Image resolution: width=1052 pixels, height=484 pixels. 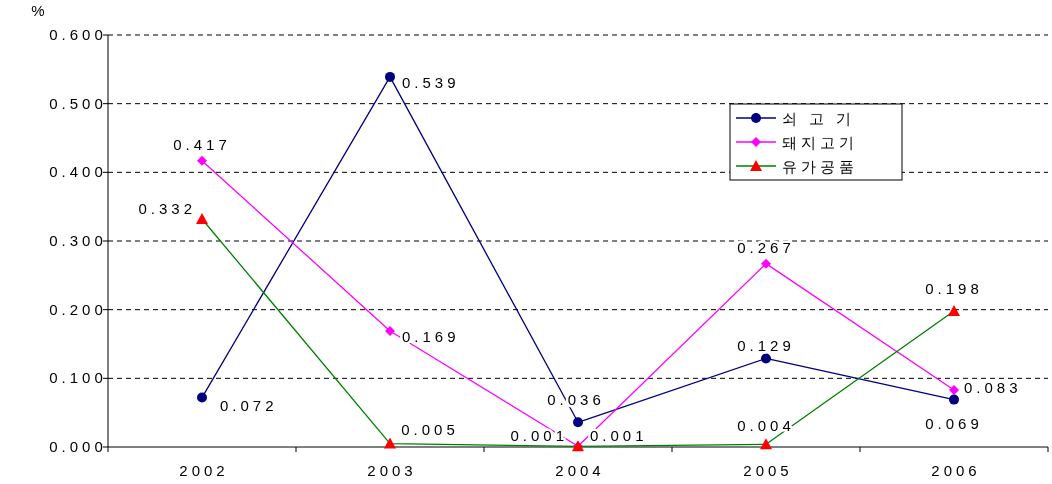 What do you see at coordinates (820, 166) in the screenshot?
I see `legend-label: 유가공품` at bounding box center [820, 166].